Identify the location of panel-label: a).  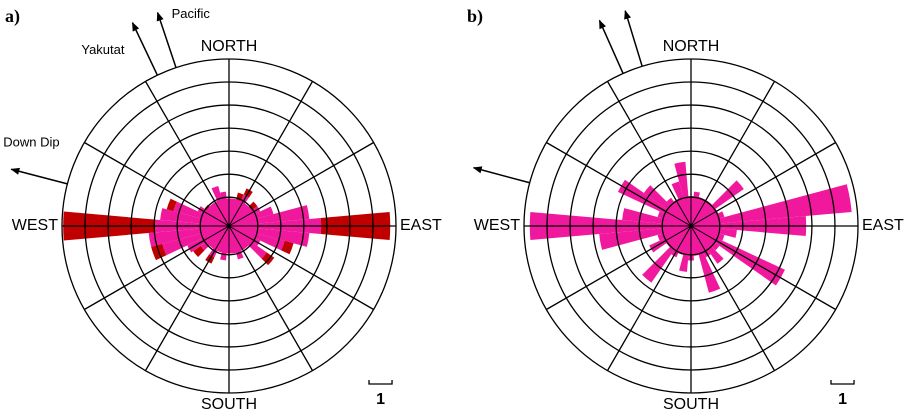
(12, 16).